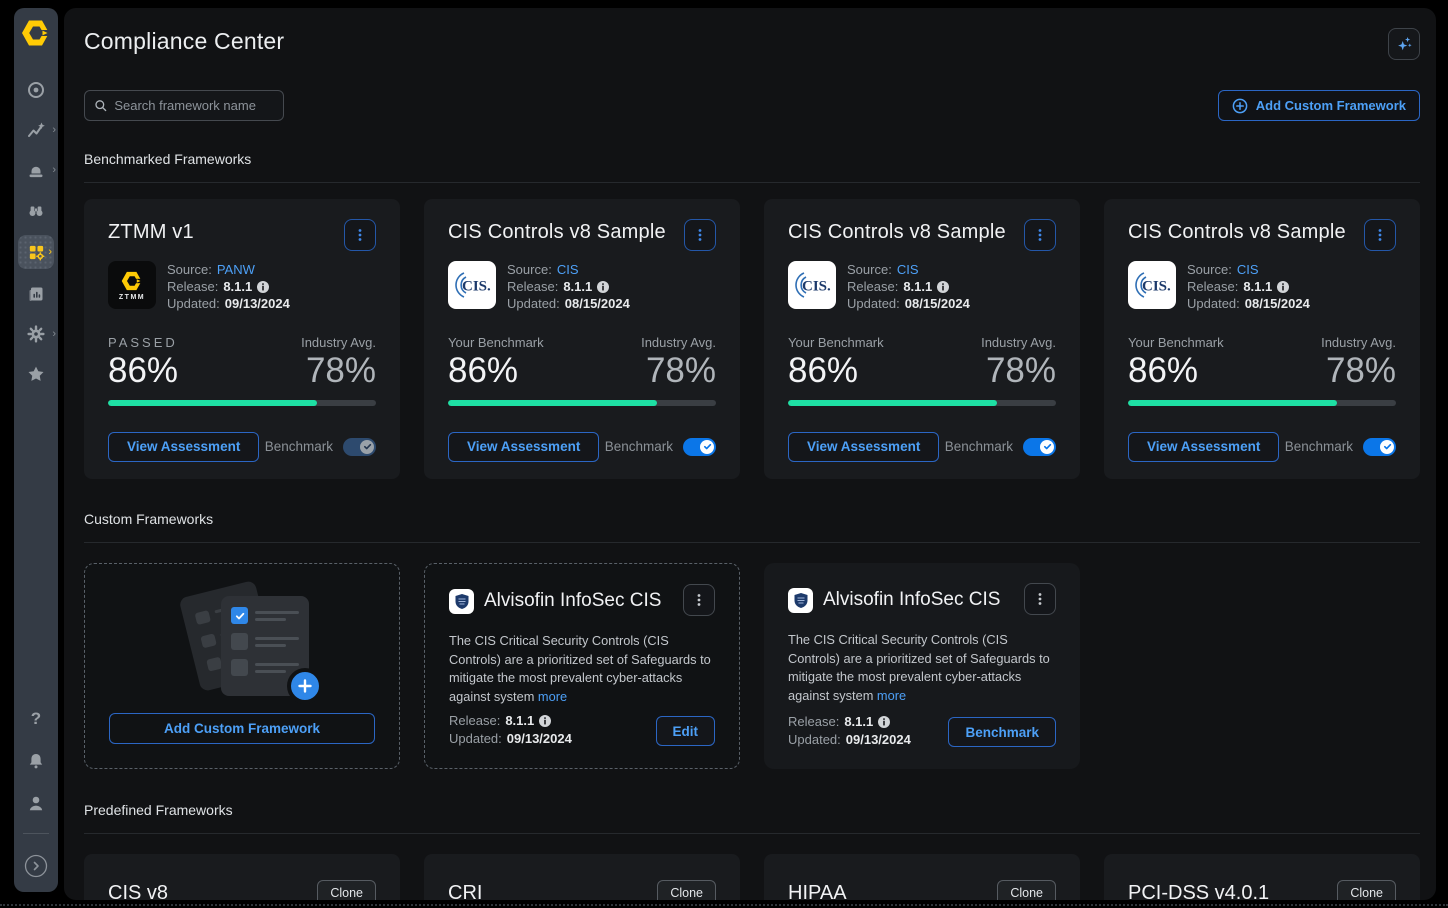 The height and width of the screenshot is (908, 1448). I want to click on help-icon: ?, so click(36, 718).